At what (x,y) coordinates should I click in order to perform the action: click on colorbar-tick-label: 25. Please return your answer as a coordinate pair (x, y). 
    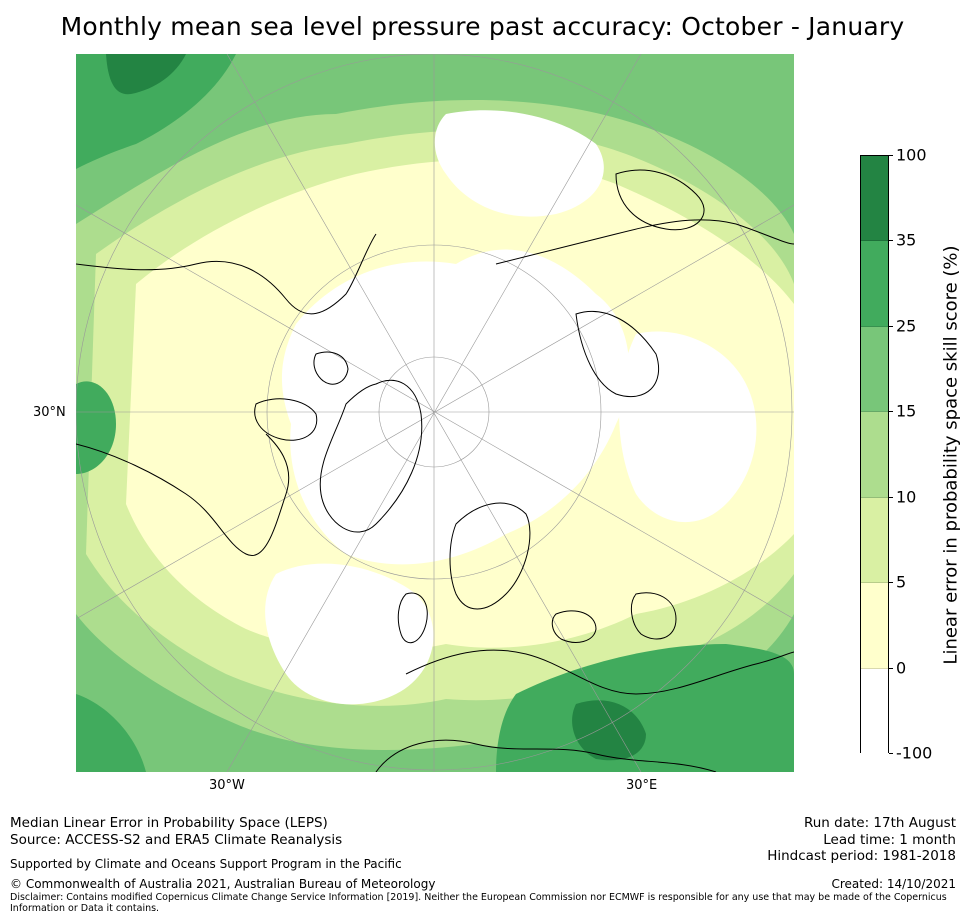
    Looking at the image, I should click on (906, 326).